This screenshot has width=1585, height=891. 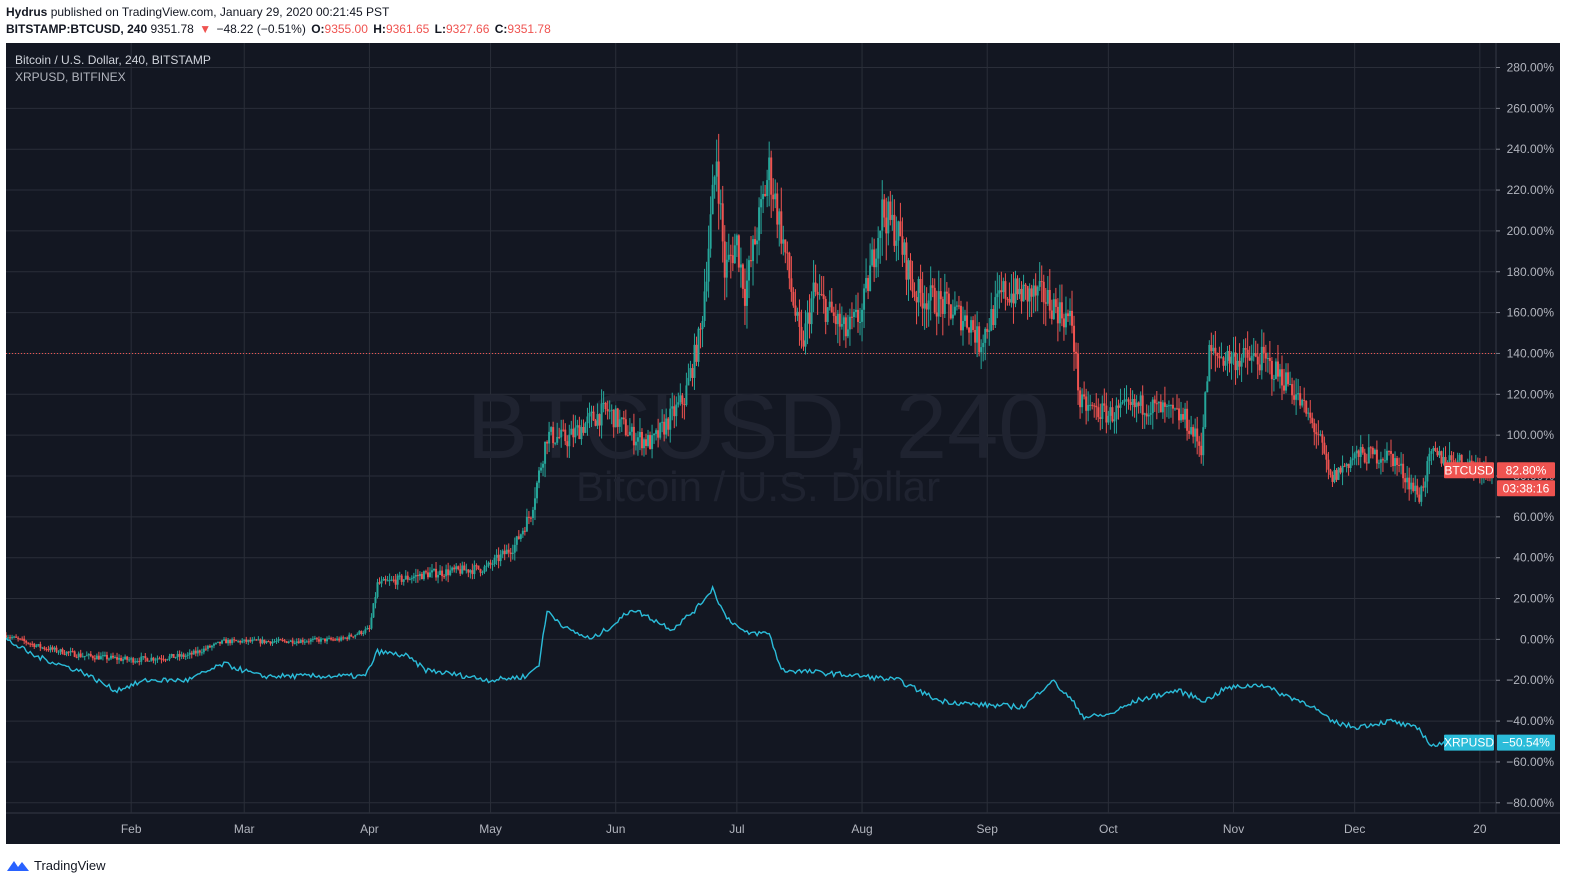 What do you see at coordinates (1469, 470) in the screenshot?
I see `btc-series-tag-box` at bounding box center [1469, 470].